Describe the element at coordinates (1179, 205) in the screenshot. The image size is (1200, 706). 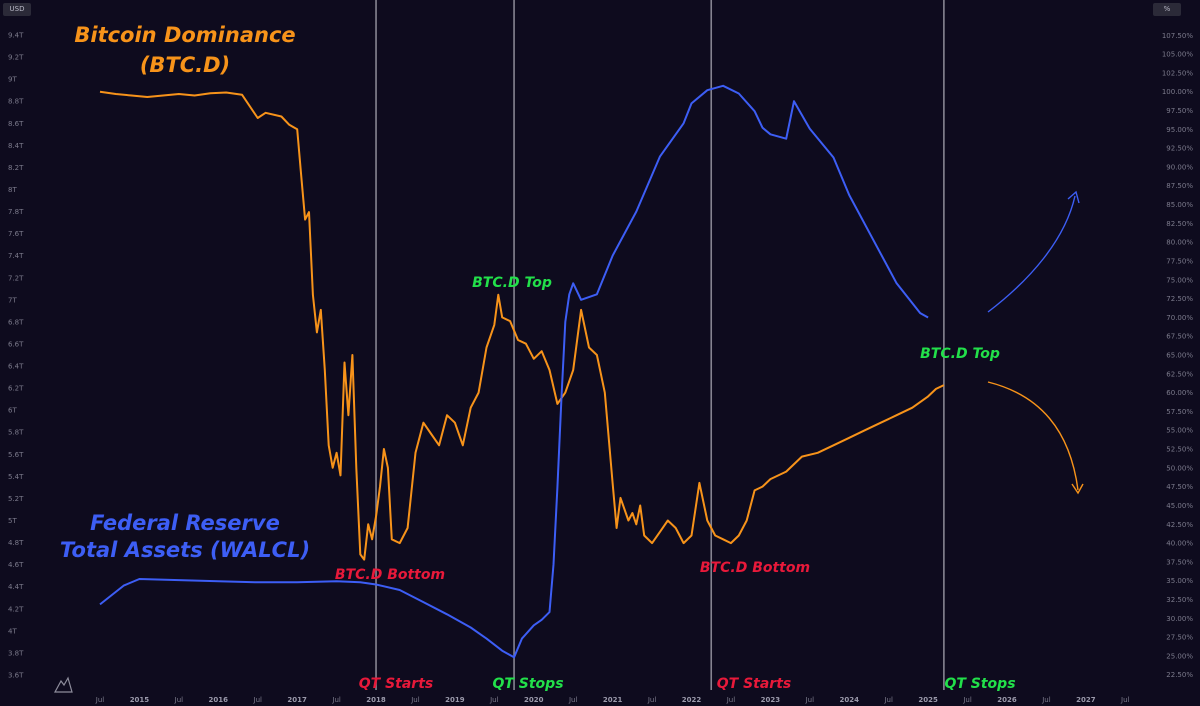
I see `right-tick-label: 85.00%` at that location.